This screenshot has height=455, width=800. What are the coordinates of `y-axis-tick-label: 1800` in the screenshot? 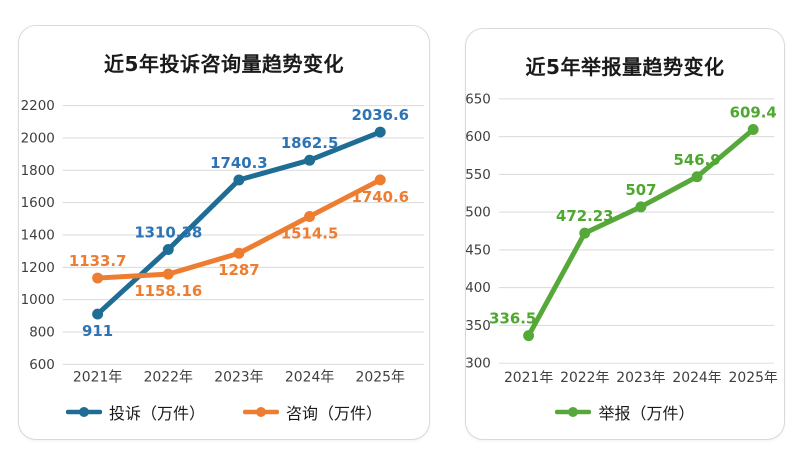 It's located at (38, 171).